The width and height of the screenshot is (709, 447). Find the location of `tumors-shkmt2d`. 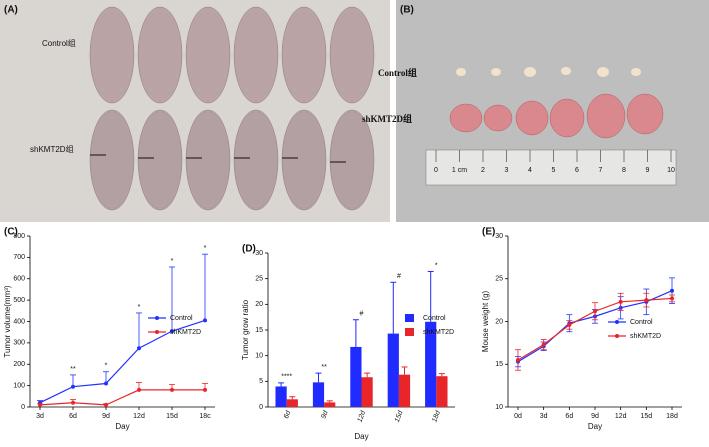

tumors-shkmt2d is located at coordinates (556, 116).